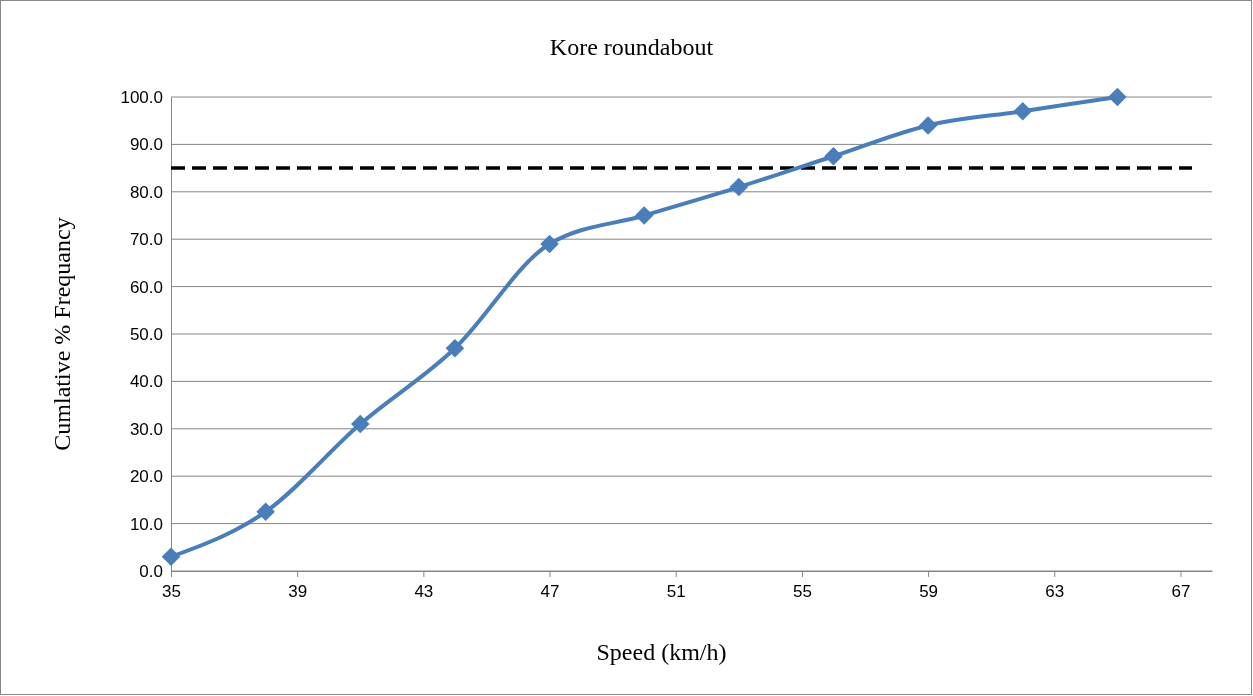 Image resolution: width=1253 pixels, height=696 pixels. What do you see at coordinates (146, 382) in the screenshot?
I see `y-tick-label: 40.0` at bounding box center [146, 382].